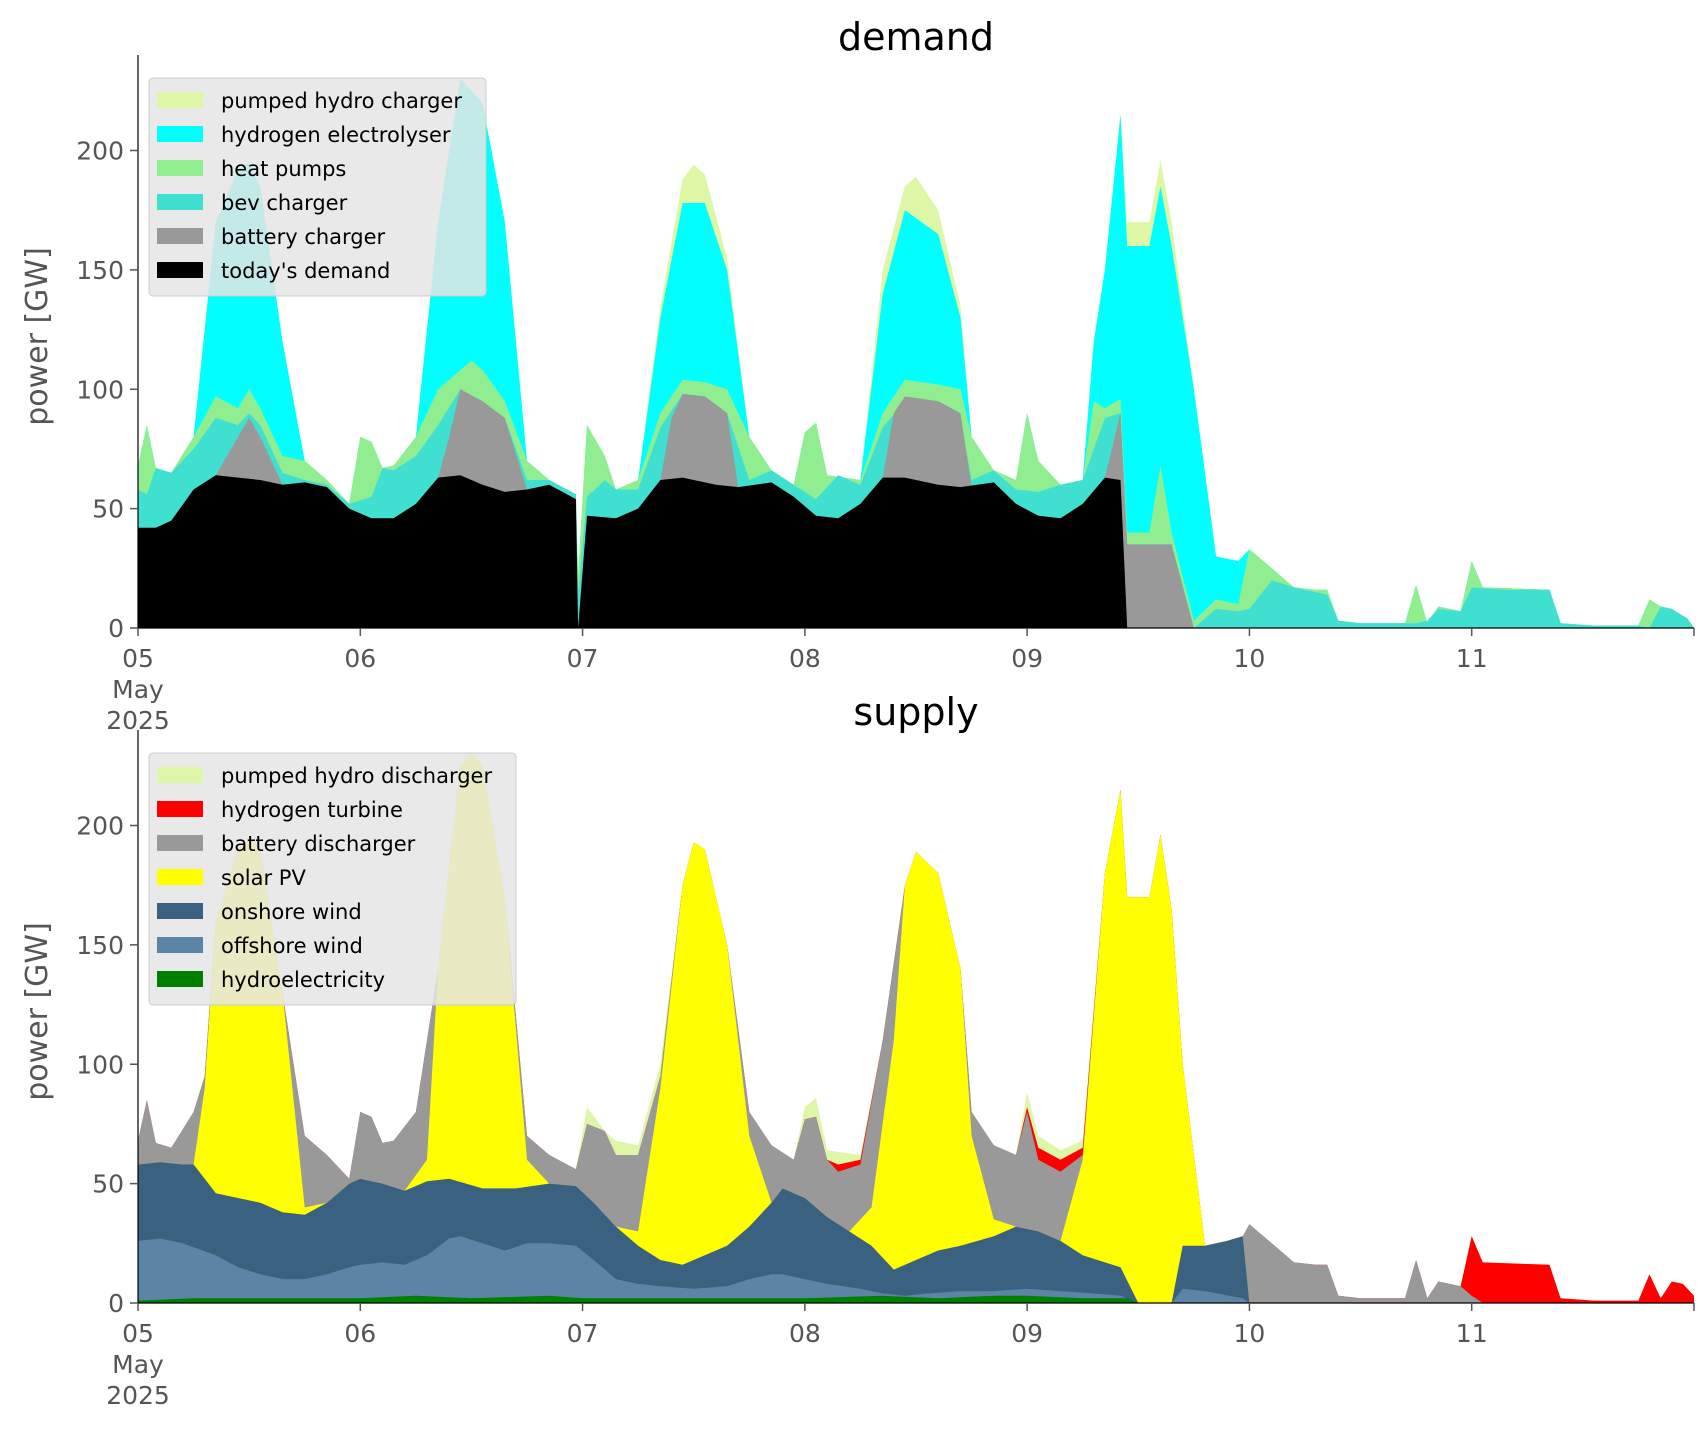  I want to click on area-offshore-wind, so click(916, 1269).